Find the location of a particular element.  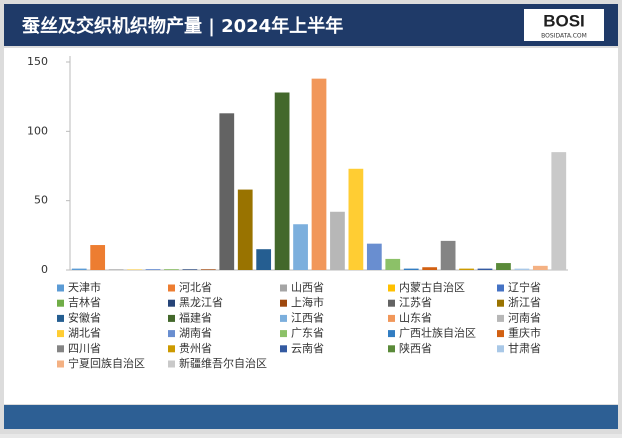

footer-band is located at coordinates (311, 417).